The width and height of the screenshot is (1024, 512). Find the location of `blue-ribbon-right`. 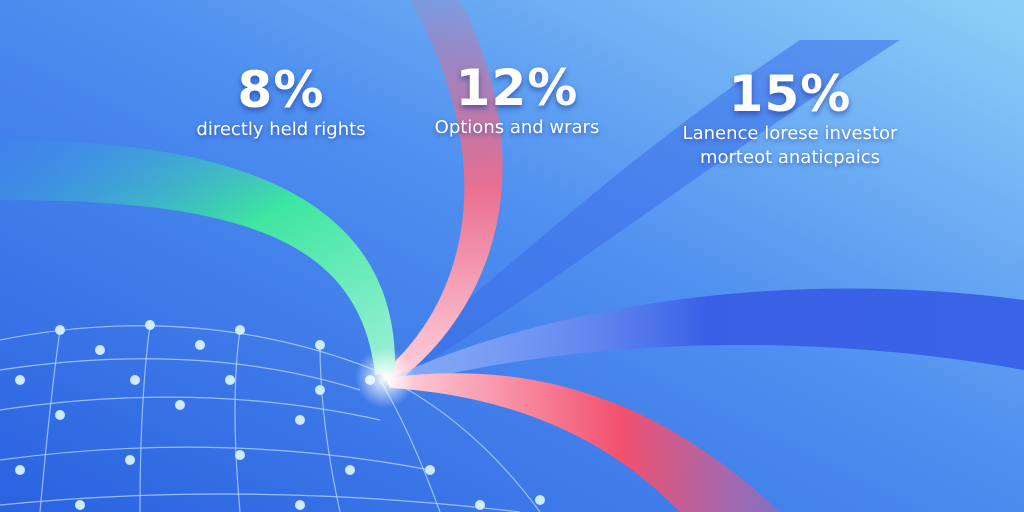

blue-ribbon-right is located at coordinates (707, 336).